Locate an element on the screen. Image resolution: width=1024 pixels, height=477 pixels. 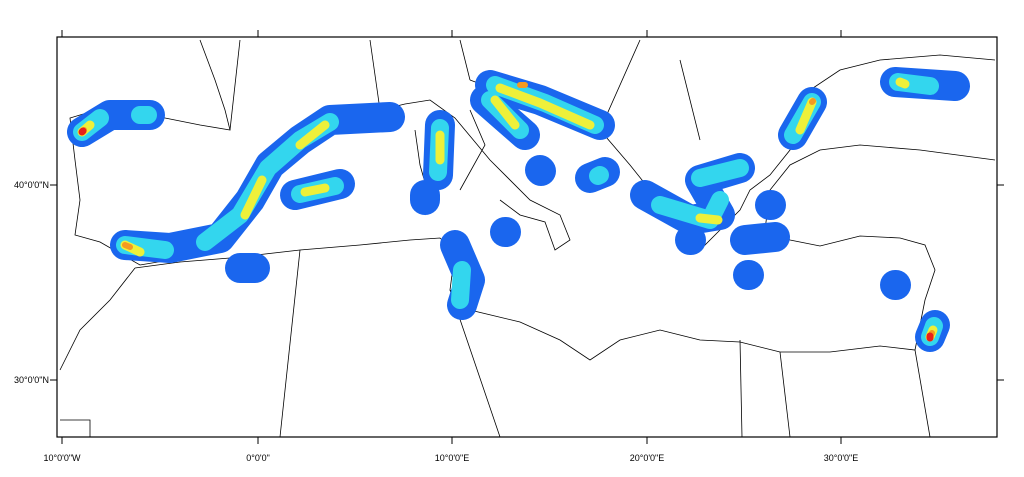
y-tick-label: 30°0'0"N is located at coordinates (31, 380).